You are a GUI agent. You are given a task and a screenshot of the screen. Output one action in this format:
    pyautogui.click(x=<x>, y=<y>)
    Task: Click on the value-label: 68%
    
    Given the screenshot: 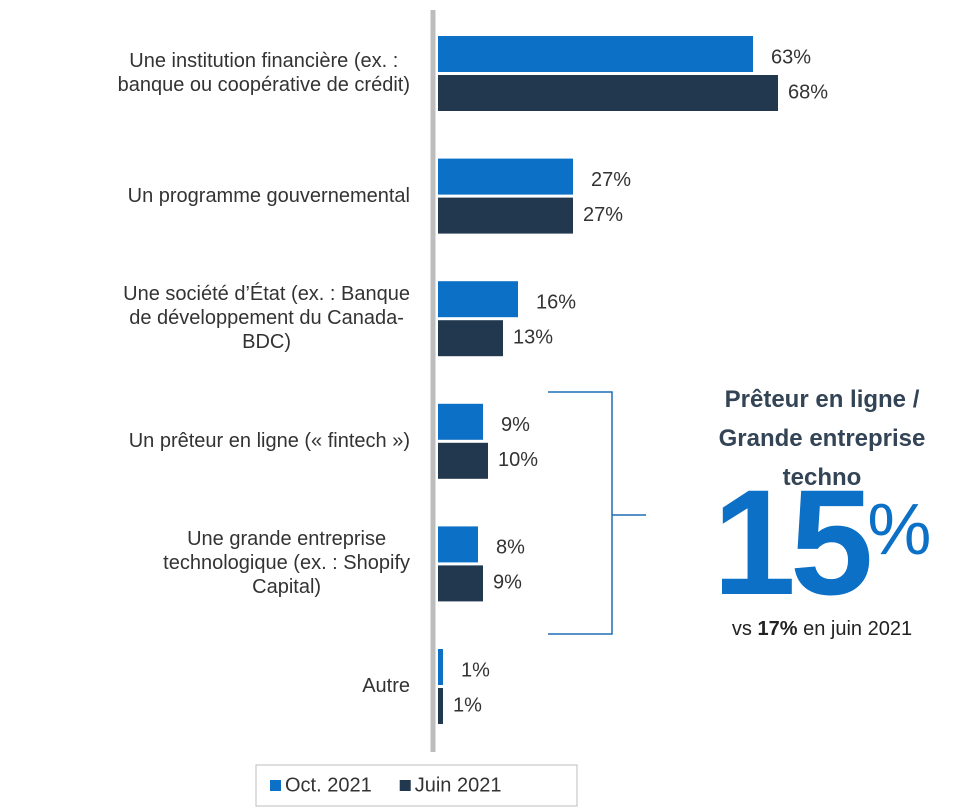 What is the action you would take?
    pyautogui.click(x=808, y=92)
    